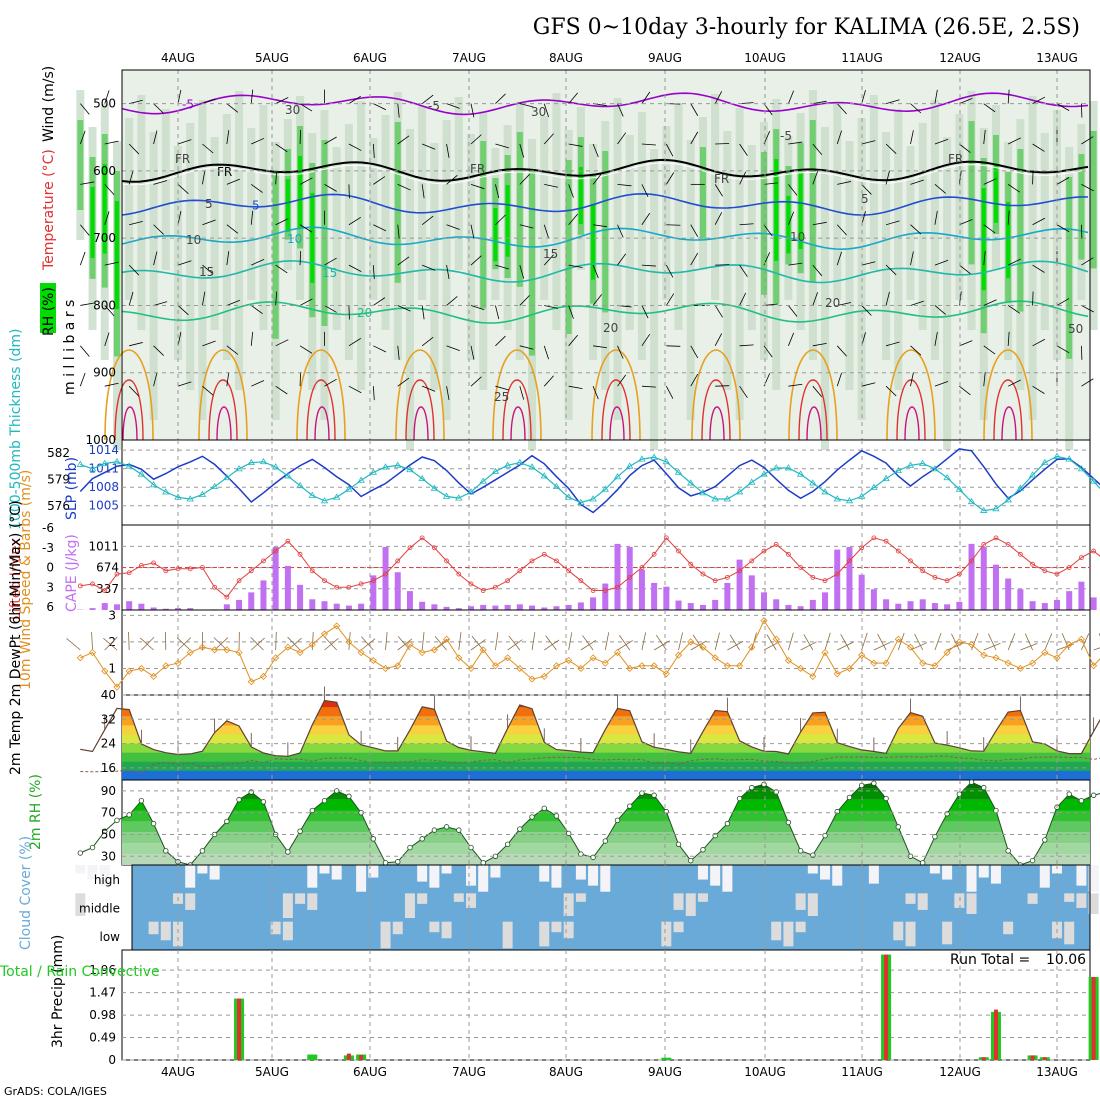 This screenshot has width=1100, height=1100. Describe the element at coordinates (272, 58) in the screenshot. I see `top-xtick-1: 5AUG` at that location.